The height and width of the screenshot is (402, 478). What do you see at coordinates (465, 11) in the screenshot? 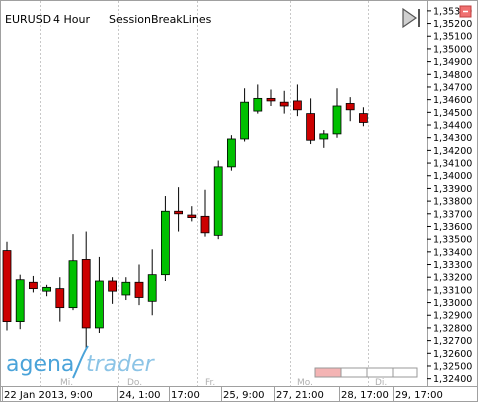
I see `collapse-icon` at bounding box center [465, 11].